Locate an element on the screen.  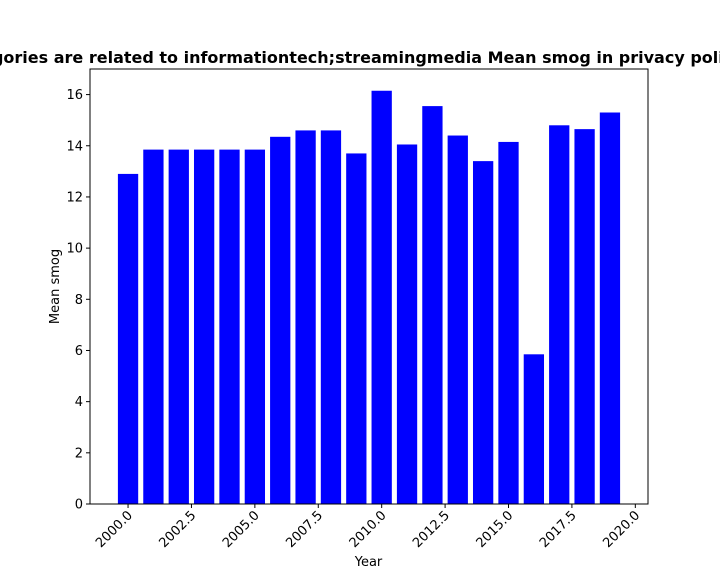
bar-2004 is located at coordinates (229, 326).